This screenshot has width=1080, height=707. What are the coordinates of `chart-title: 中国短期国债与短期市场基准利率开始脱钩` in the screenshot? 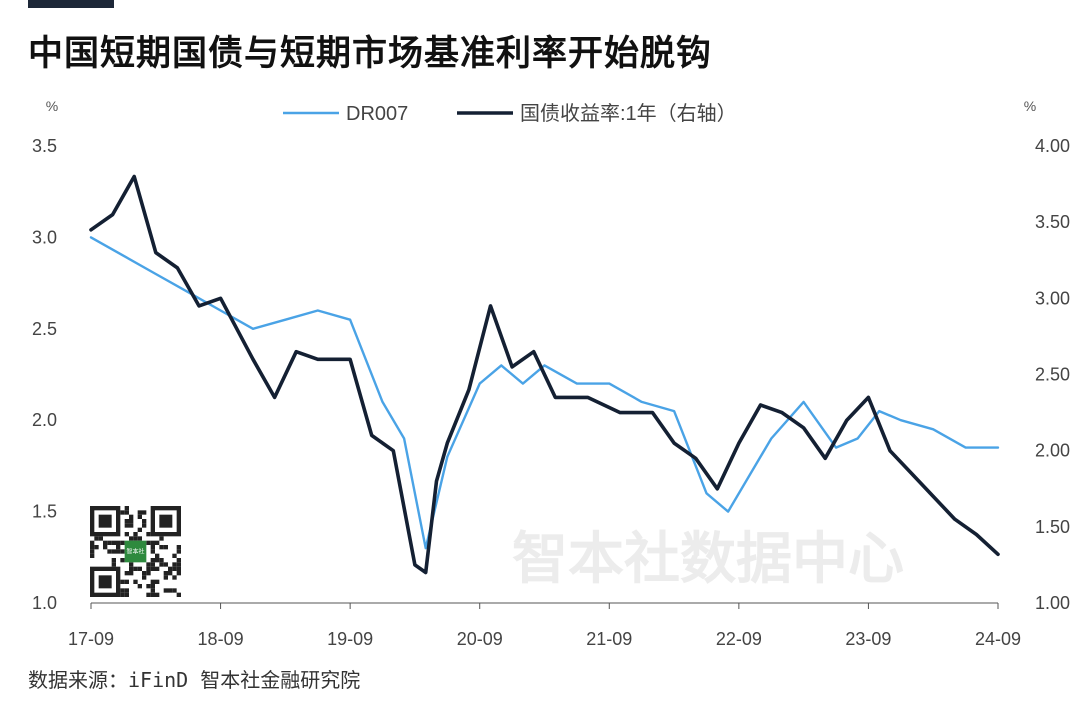 It's located at (370, 54).